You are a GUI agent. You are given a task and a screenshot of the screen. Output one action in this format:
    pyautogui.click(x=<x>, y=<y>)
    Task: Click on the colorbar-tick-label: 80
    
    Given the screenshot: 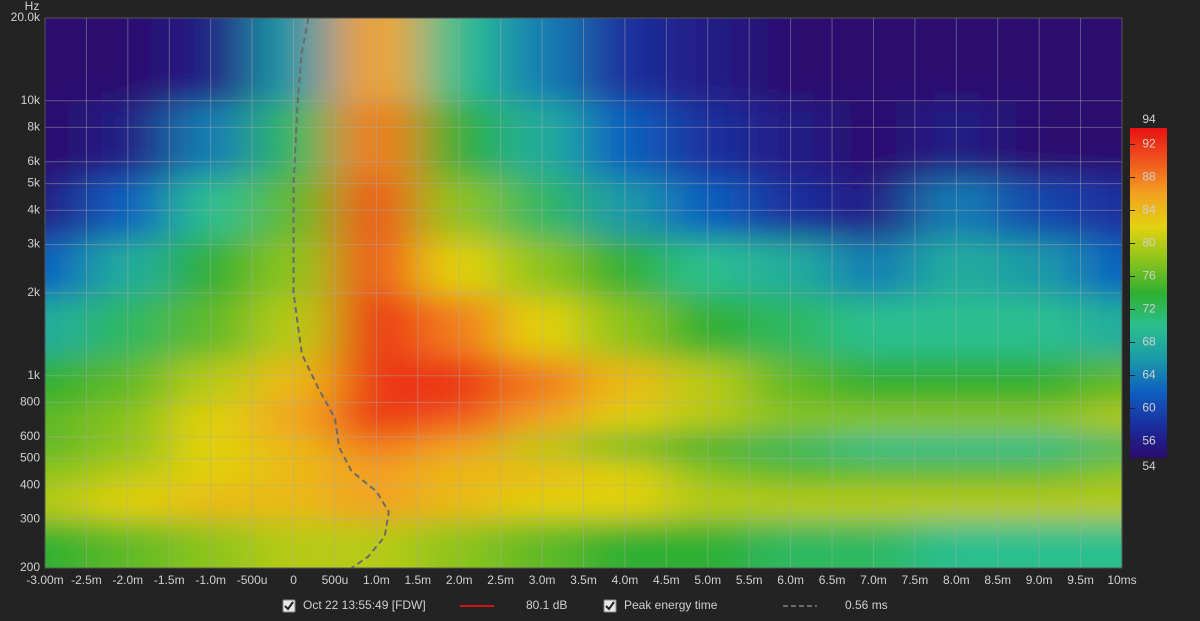 What is the action you would take?
    pyautogui.click(x=1149, y=243)
    